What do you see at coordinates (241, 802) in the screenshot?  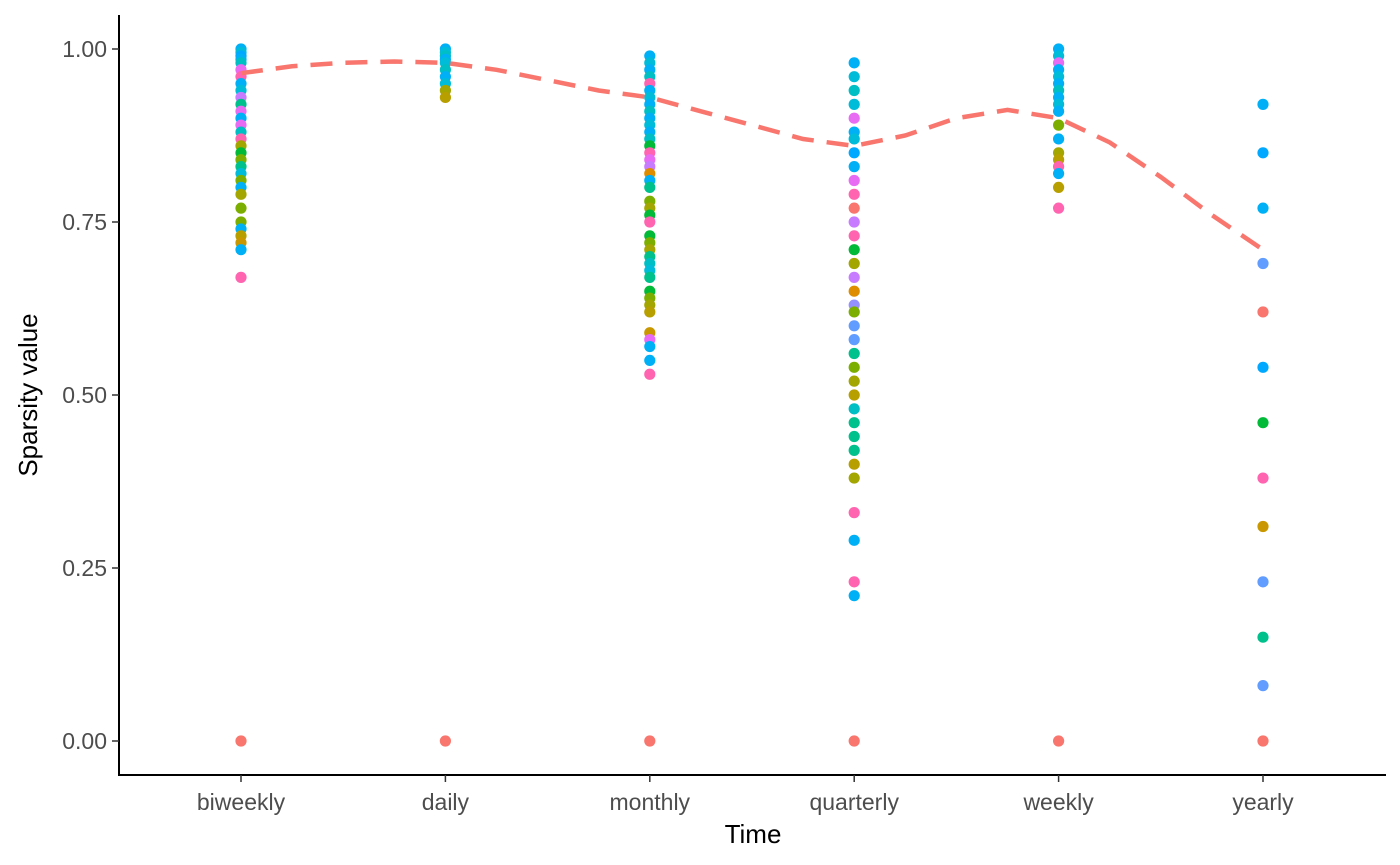 I see `x-tick-label: biweekly` at bounding box center [241, 802].